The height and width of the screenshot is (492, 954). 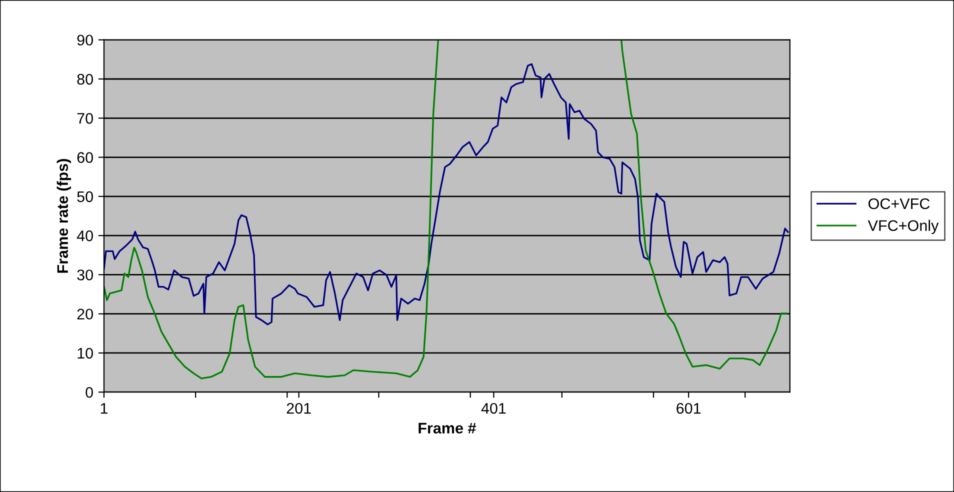 I want to click on legend-label: VFC+Only, so click(x=903, y=227).